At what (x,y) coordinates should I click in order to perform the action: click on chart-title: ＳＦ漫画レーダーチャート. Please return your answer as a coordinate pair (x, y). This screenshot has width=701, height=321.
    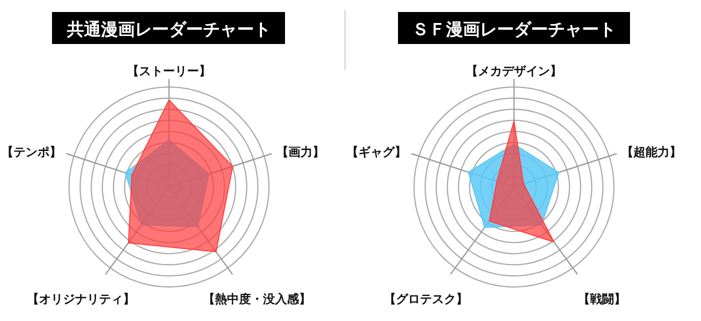
    Looking at the image, I should click on (514, 30).